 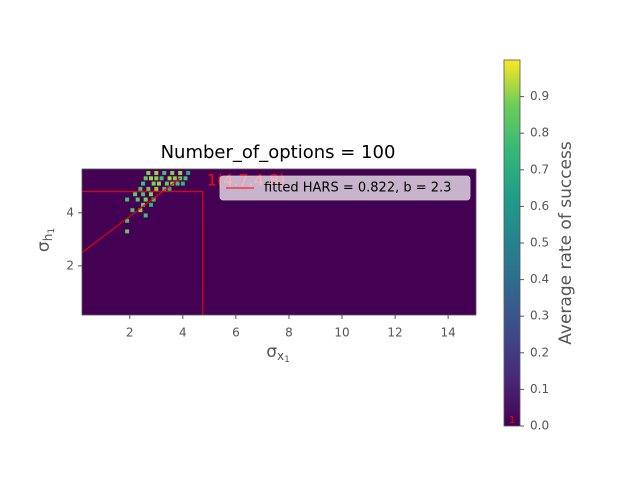 I want to click on legend-box, so click(x=345, y=188).